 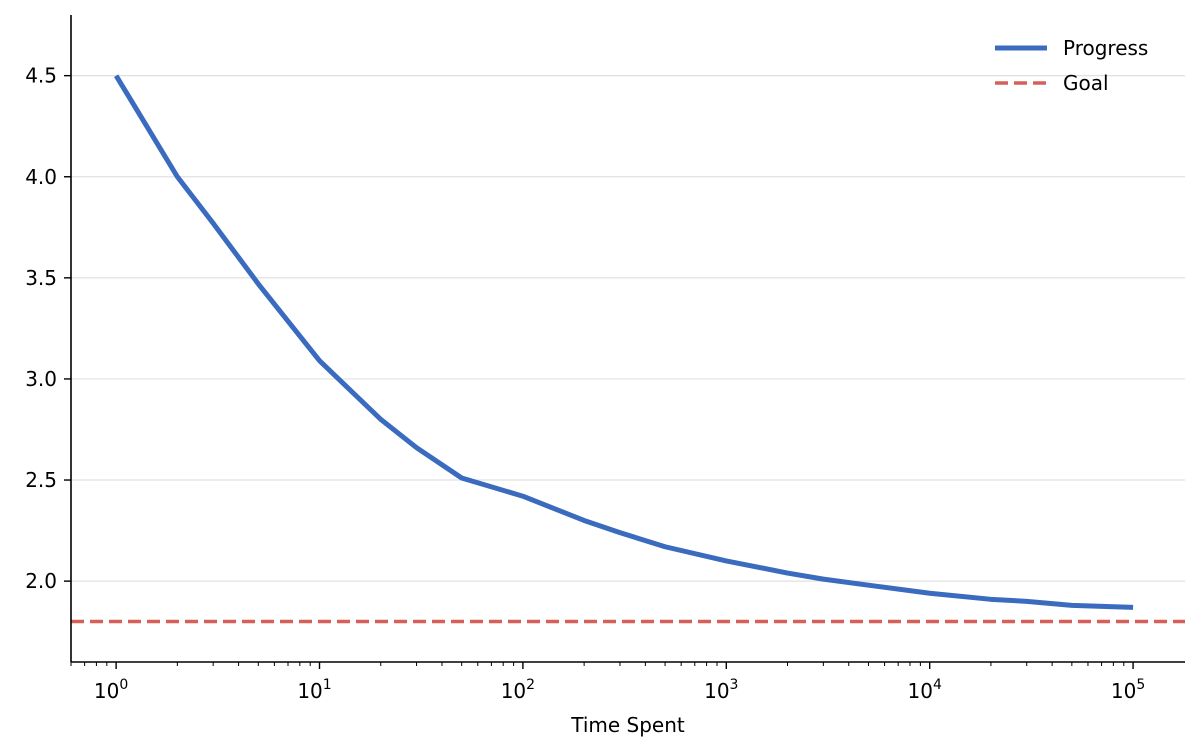 What do you see at coordinates (1128, 690) in the screenshot?
I see `x-tick-label: 10⁵` at bounding box center [1128, 690].